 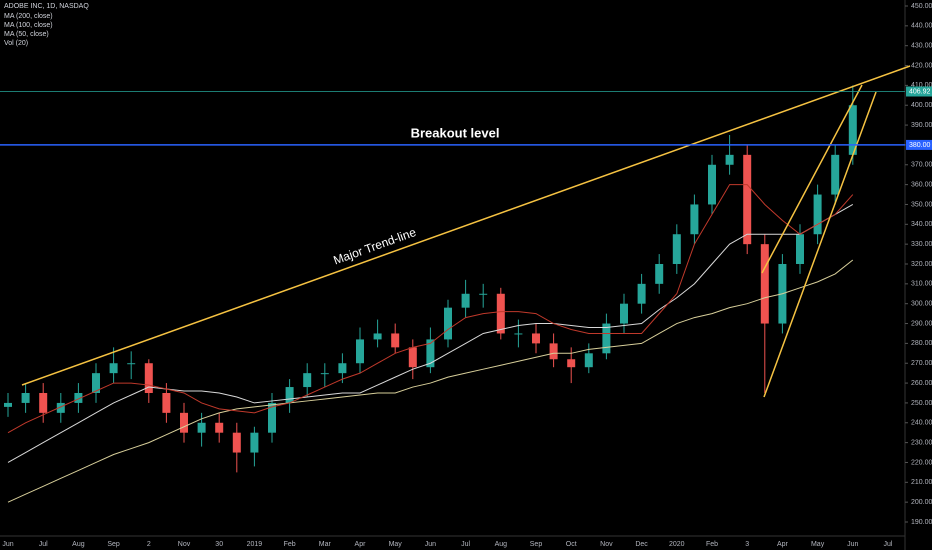 What do you see at coordinates (921, 26) in the screenshot?
I see `y-tick-label: 440.00` at bounding box center [921, 26].